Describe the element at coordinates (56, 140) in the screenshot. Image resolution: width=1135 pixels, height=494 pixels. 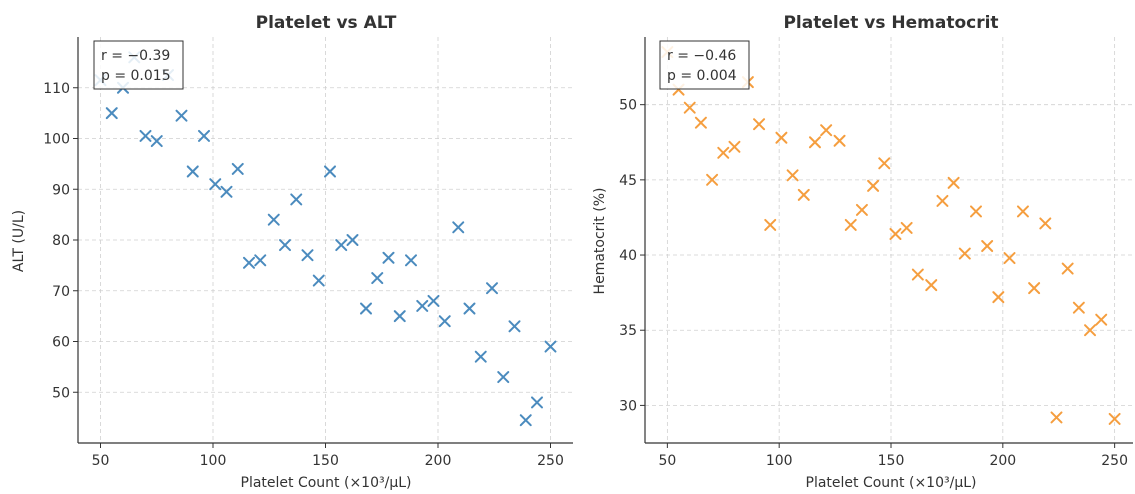
I see `y-tick-label: 100` at that location.